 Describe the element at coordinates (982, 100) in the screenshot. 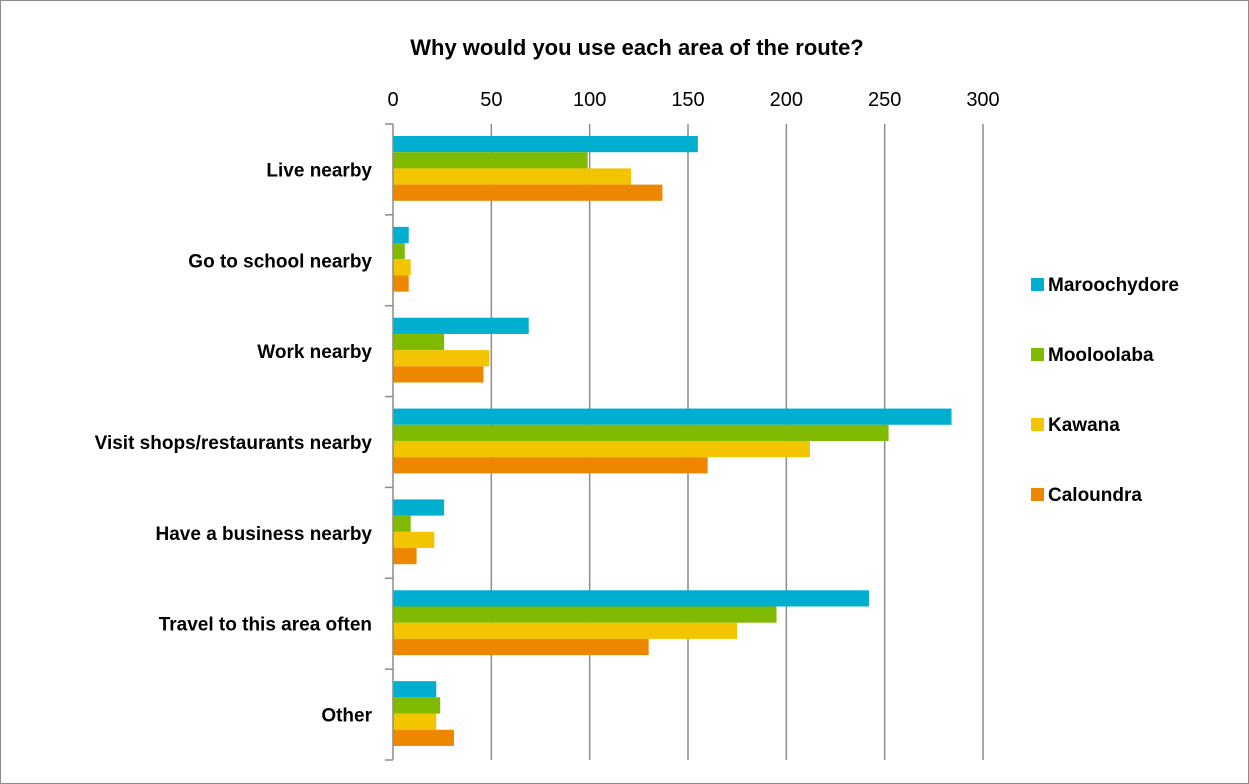

I see `x-tick-label: 300` at that location.